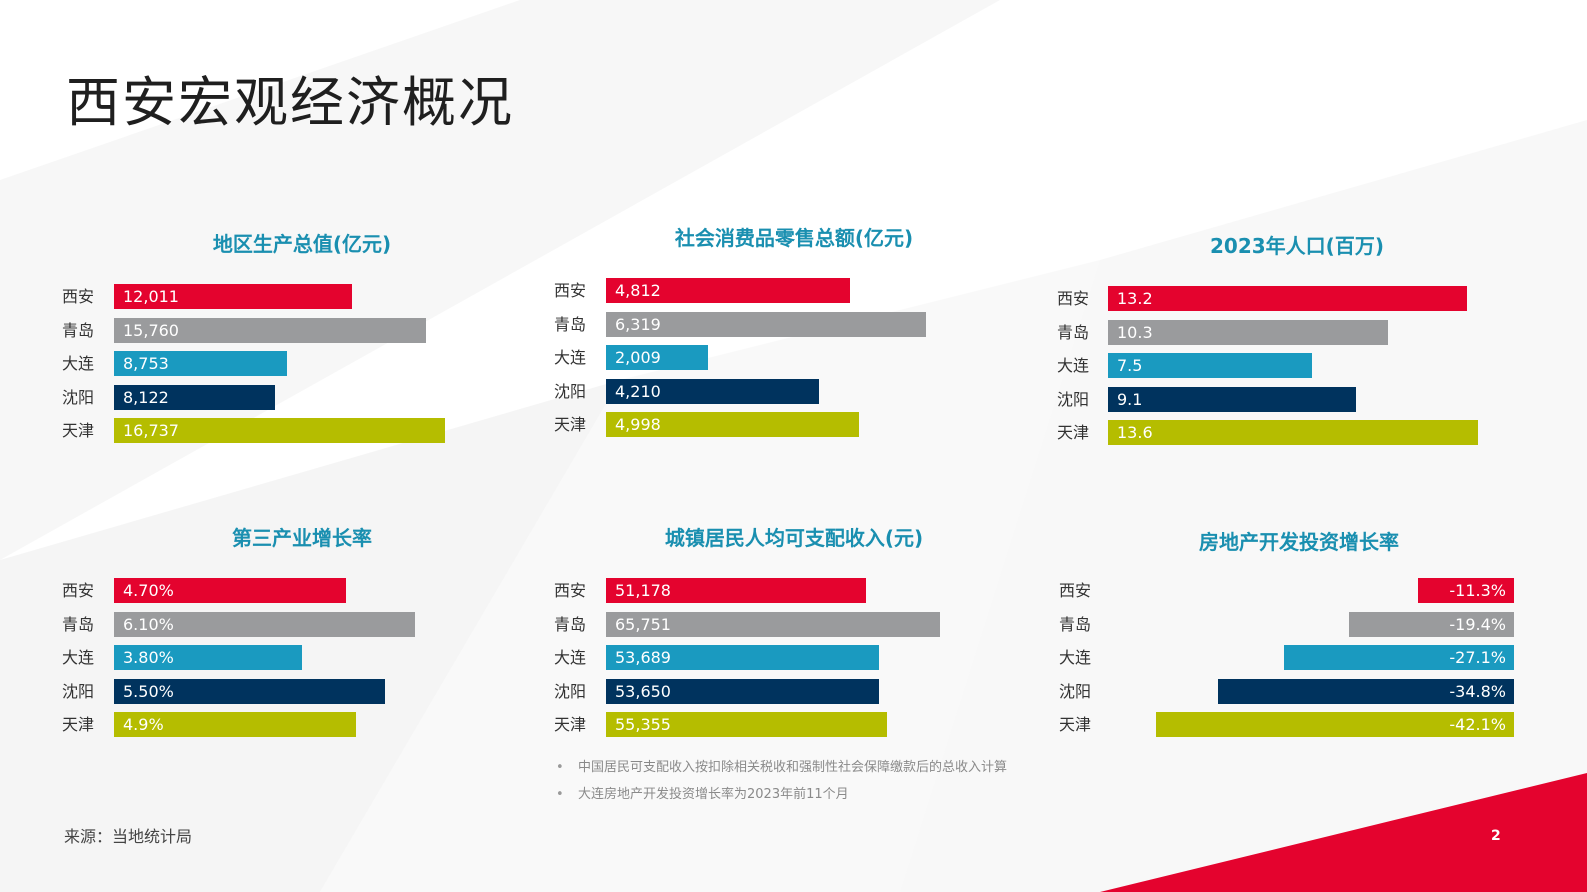 This screenshot has width=1587, height=892. What do you see at coordinates (794, 424) in the screenshot?
I see `bar-row: 天津 4,998` at bounding box center [794, 424].